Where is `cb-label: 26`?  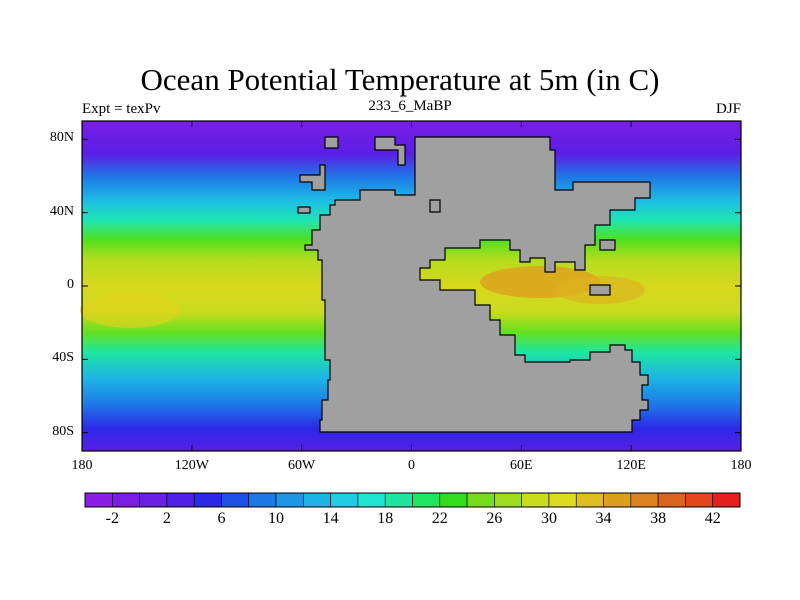 cb-label: 26 is located at coordinates (494, 518).